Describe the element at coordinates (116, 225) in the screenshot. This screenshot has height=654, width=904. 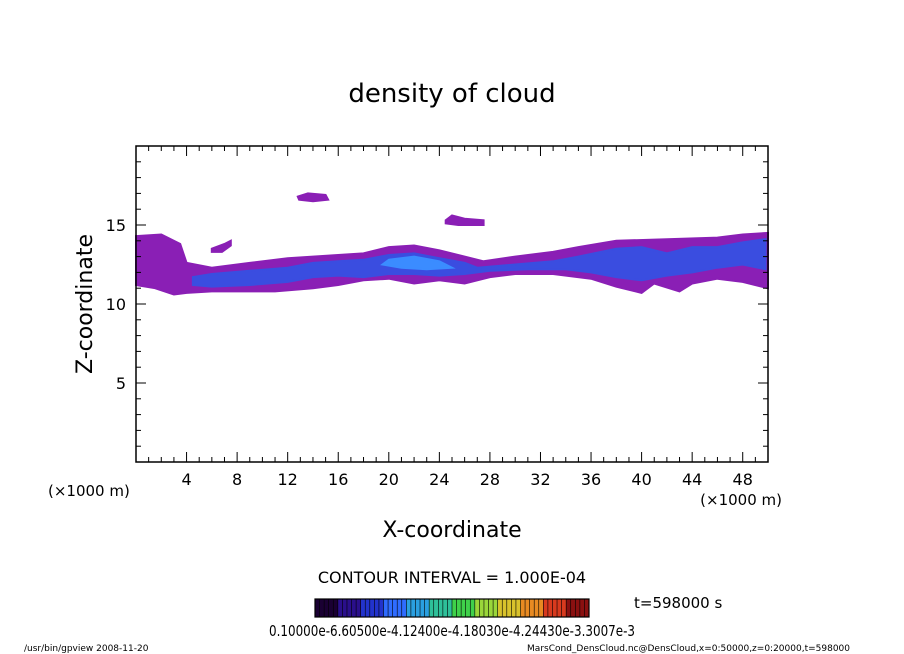
I see `y-tick-label: 15` at that location.